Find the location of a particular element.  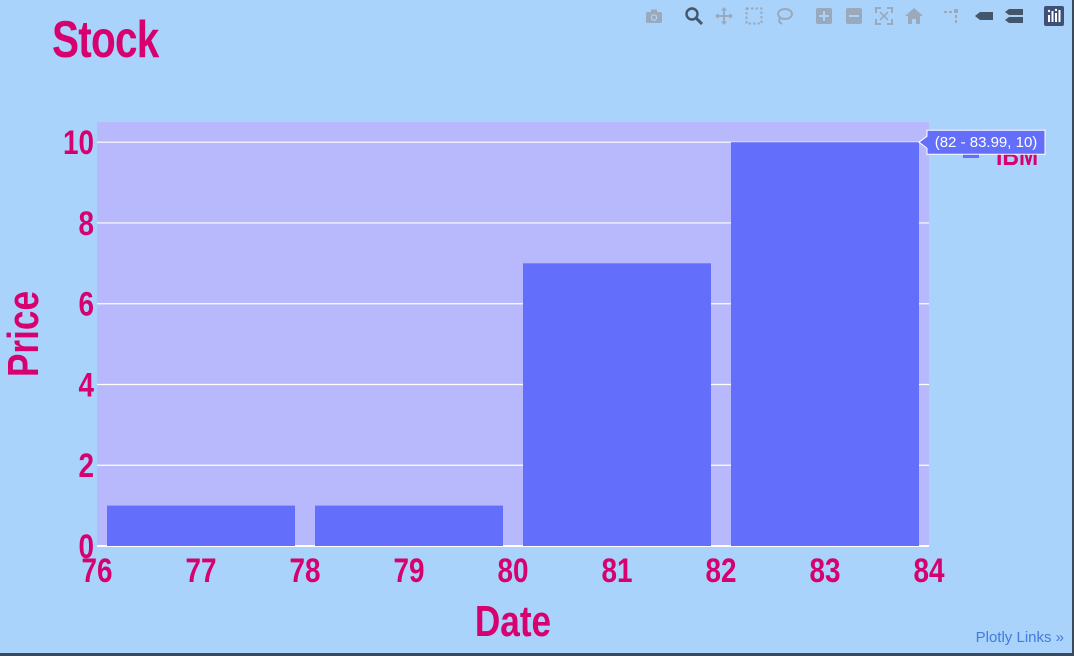

x-axis-title: Date is located at coordinates (513, 621).